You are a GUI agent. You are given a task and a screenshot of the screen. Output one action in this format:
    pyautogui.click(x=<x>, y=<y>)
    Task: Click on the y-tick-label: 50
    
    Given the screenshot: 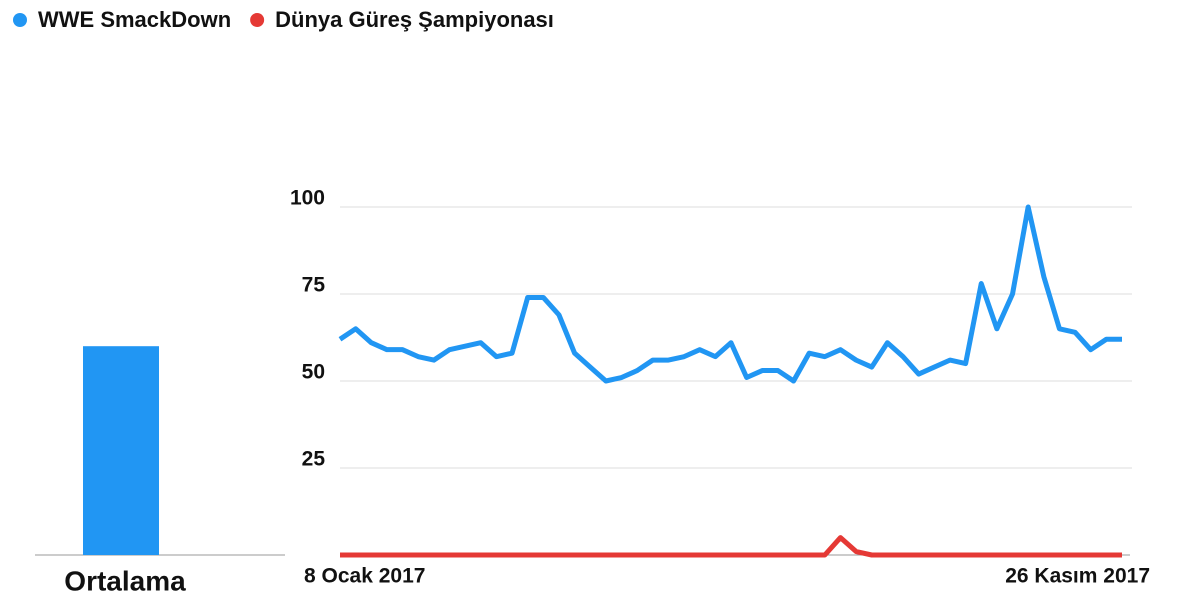 What is the action you would take?
    pyautogui.click(x=313, y=372)
    